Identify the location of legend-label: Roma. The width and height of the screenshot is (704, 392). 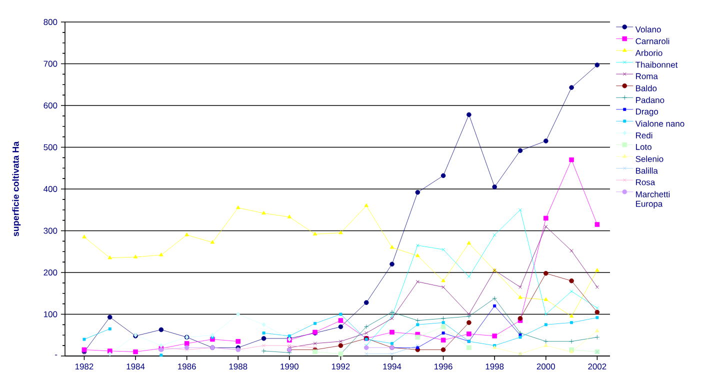
(647, 76).